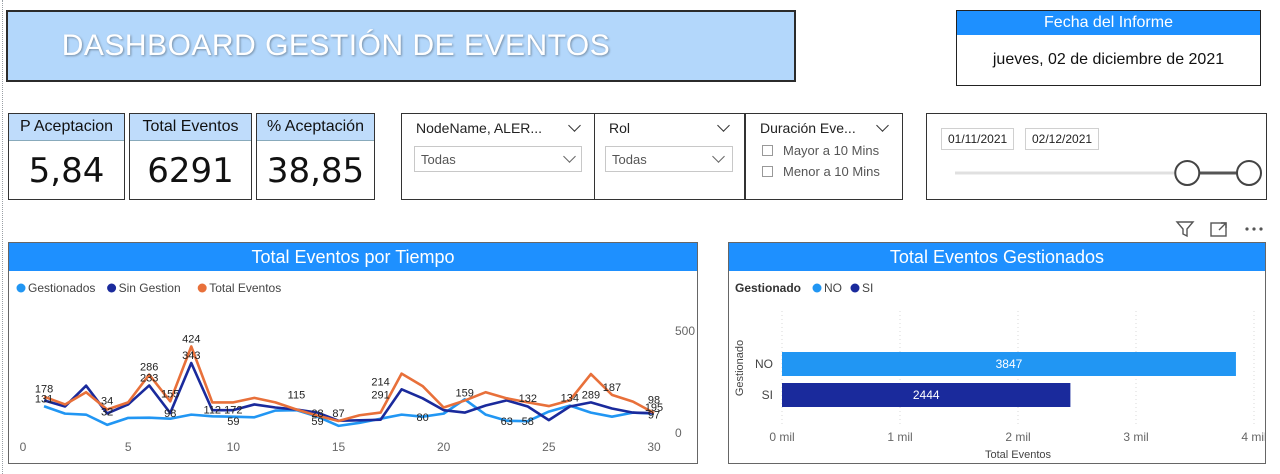 Image resolution: width=1280 pixels, height=474 pixels. What do you see at coordinates (1249, 173) in the screenshot?
I see `slider-end-handle` at bounding box center [1249, 173].